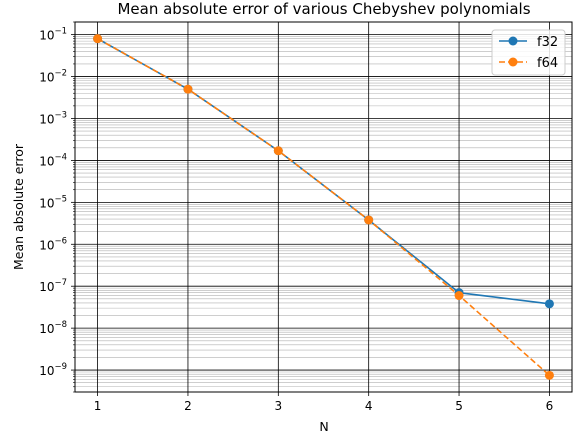 The height and width of the screenshot is (435, 584). I want to click on y-tick-label: 10⁻⁵, so click(53, 202).